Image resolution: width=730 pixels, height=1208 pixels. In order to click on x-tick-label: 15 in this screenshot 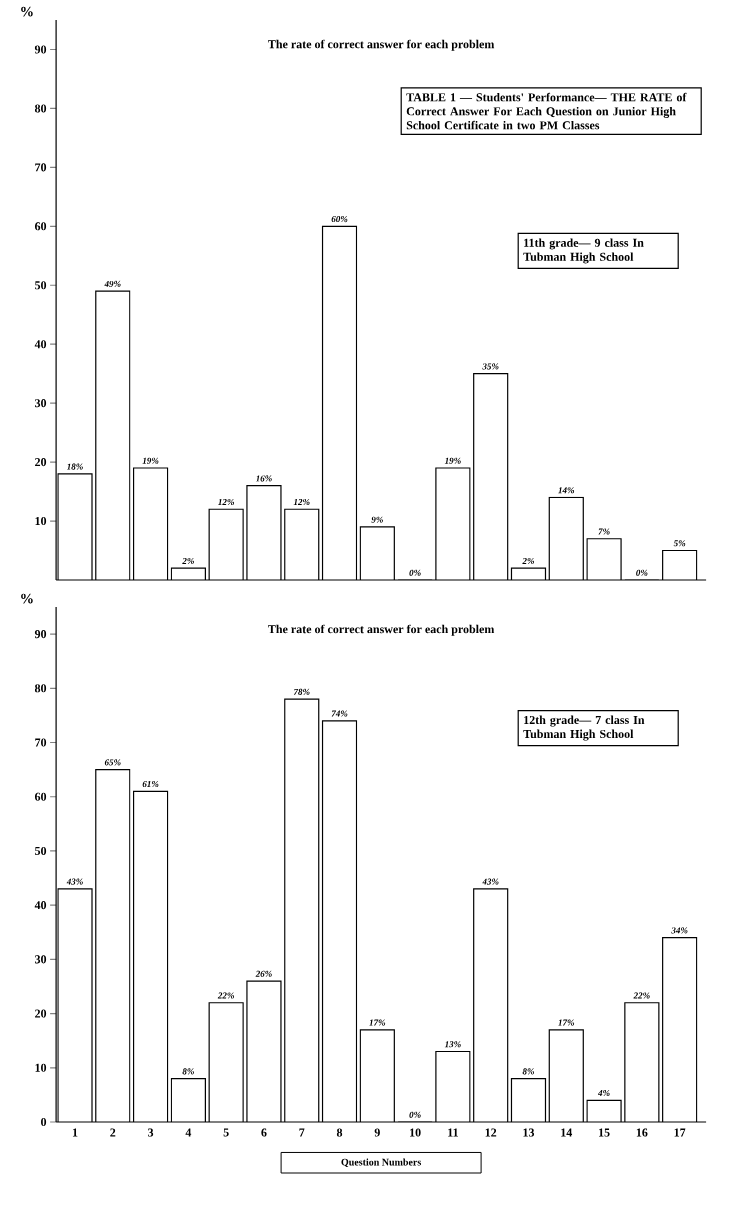, I will do `click(604, 1132)`.